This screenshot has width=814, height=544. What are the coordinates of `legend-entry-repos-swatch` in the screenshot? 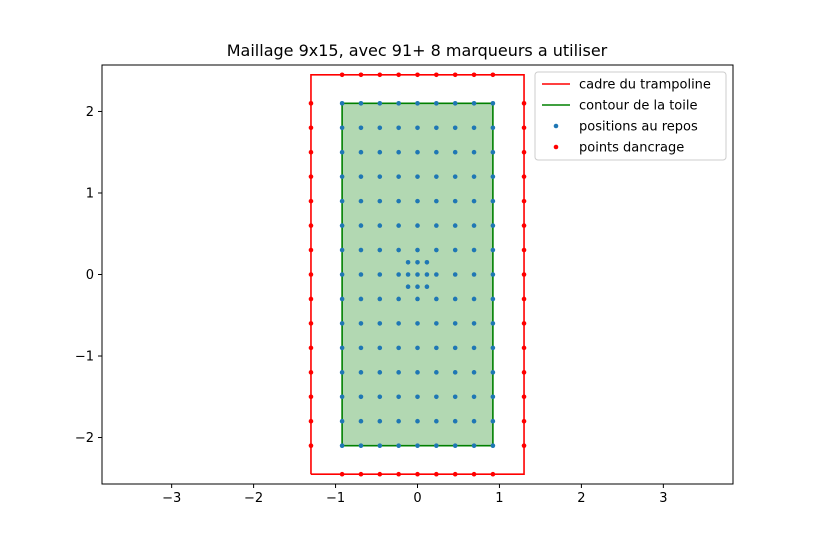 It's located at (556, 126).